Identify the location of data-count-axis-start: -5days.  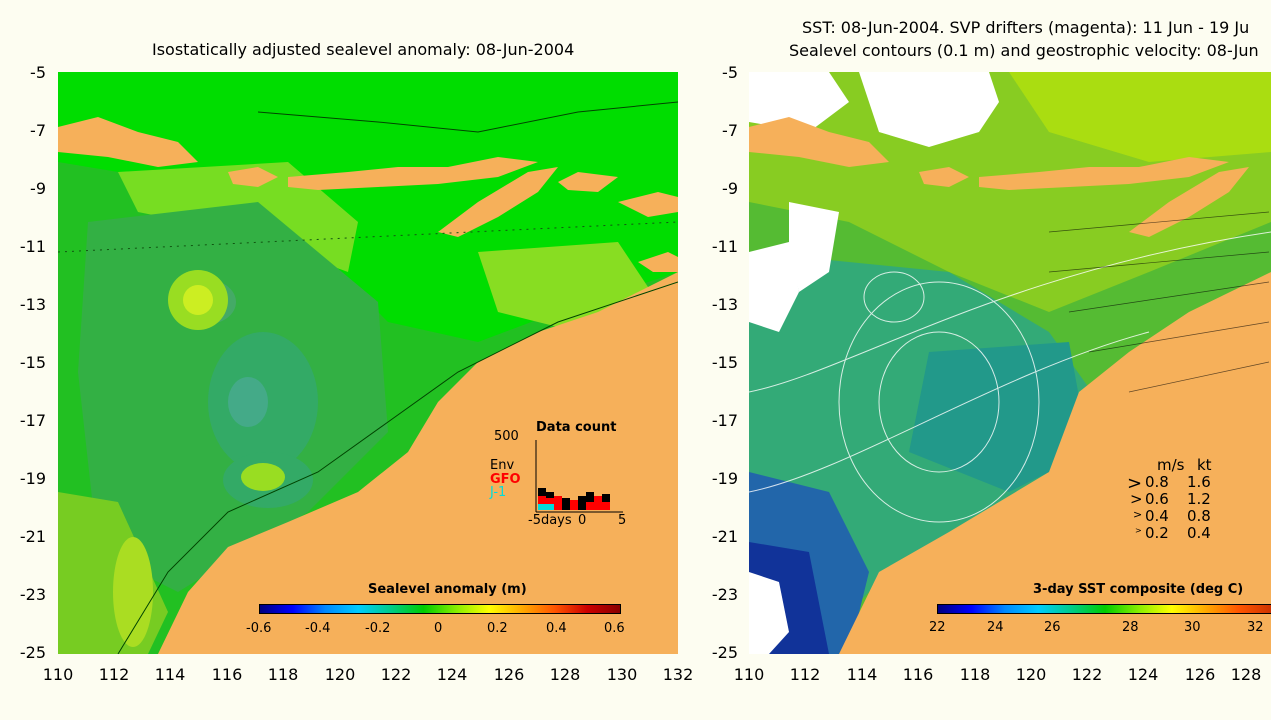
(550, 520).